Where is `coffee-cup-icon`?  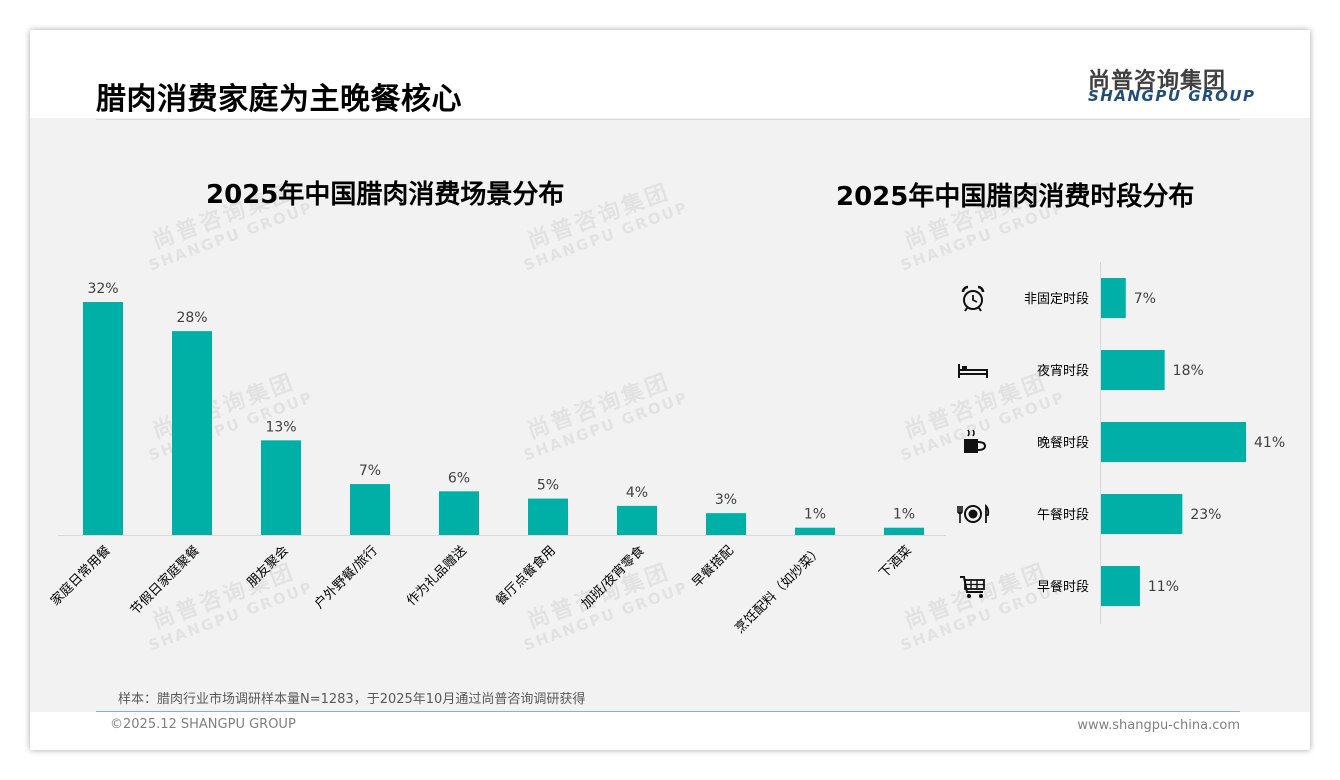
coffee-cup-icon is located at coordinates (975, 441).